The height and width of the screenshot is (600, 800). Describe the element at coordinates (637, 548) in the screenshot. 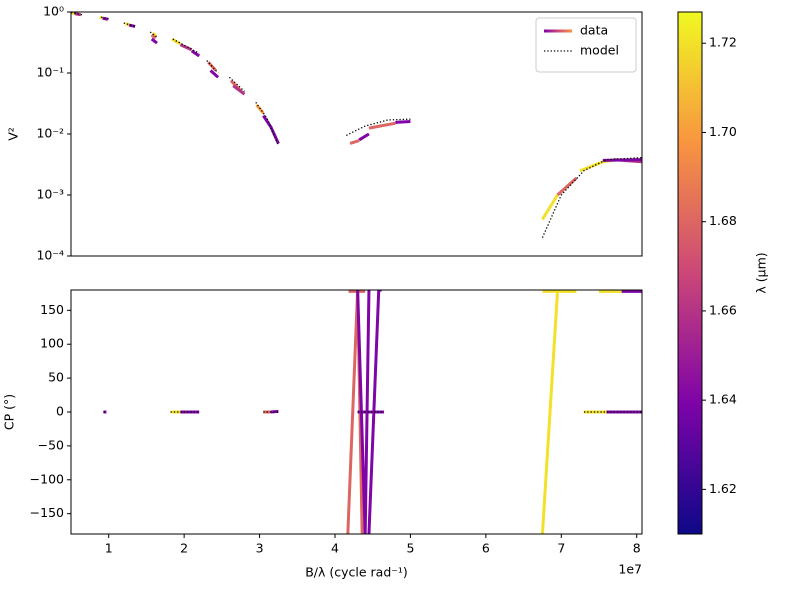

I see `x-tick-label: 8` at that location.